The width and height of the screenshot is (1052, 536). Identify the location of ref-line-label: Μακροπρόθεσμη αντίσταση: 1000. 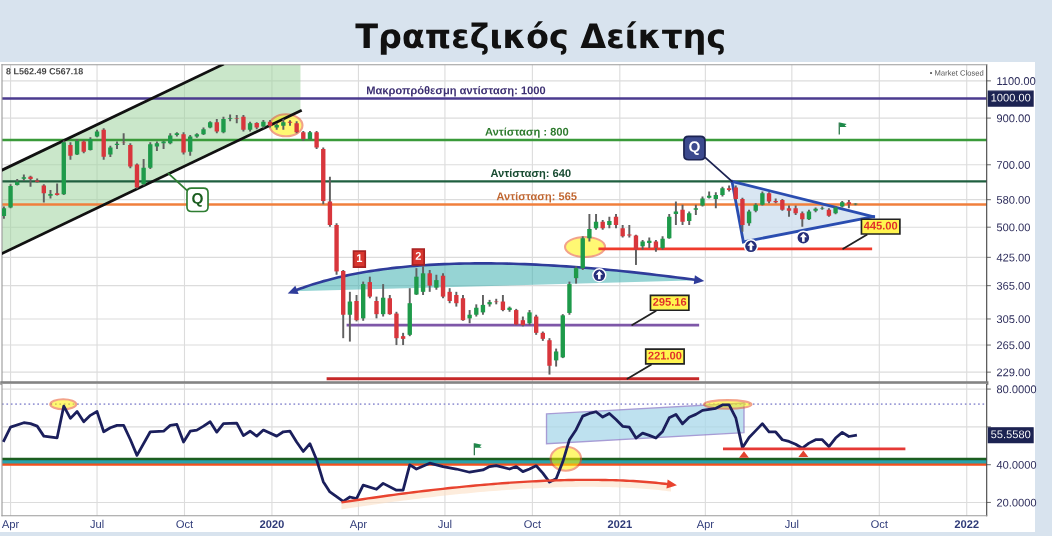
(456, 91).